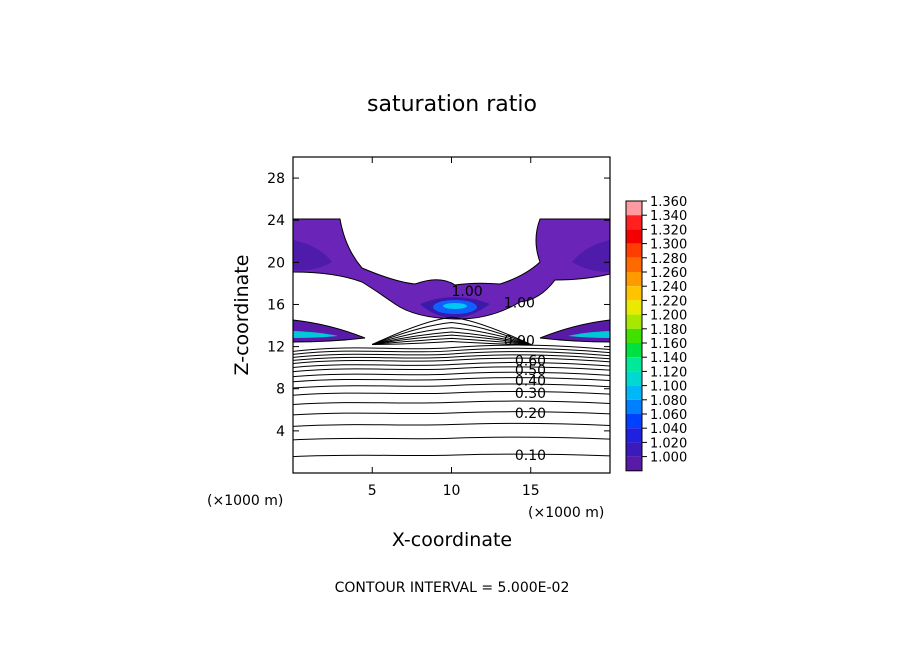 The width and height of the screenshot is (904, 654). Describe the element at coordinates (242, 315) in the screenshot. I see `y-axis-label: Z-coordinate` at that location.